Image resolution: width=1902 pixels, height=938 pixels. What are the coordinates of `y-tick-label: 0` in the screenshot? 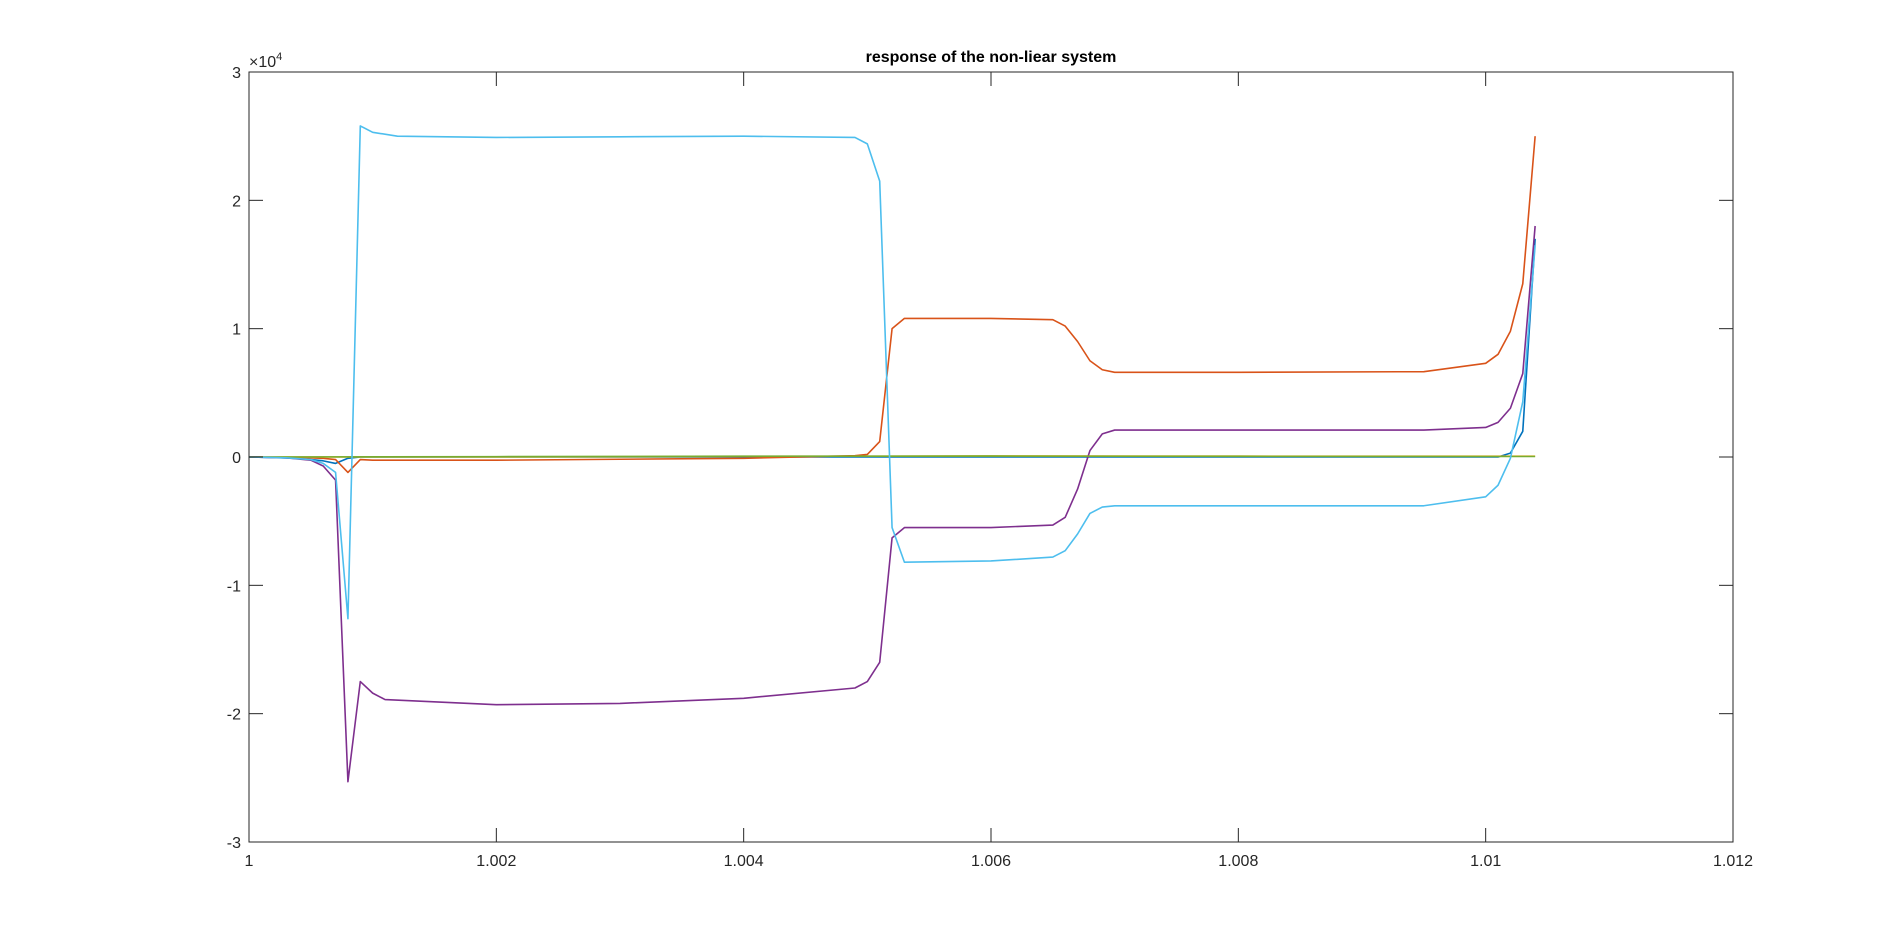 It's located at (236, 458).